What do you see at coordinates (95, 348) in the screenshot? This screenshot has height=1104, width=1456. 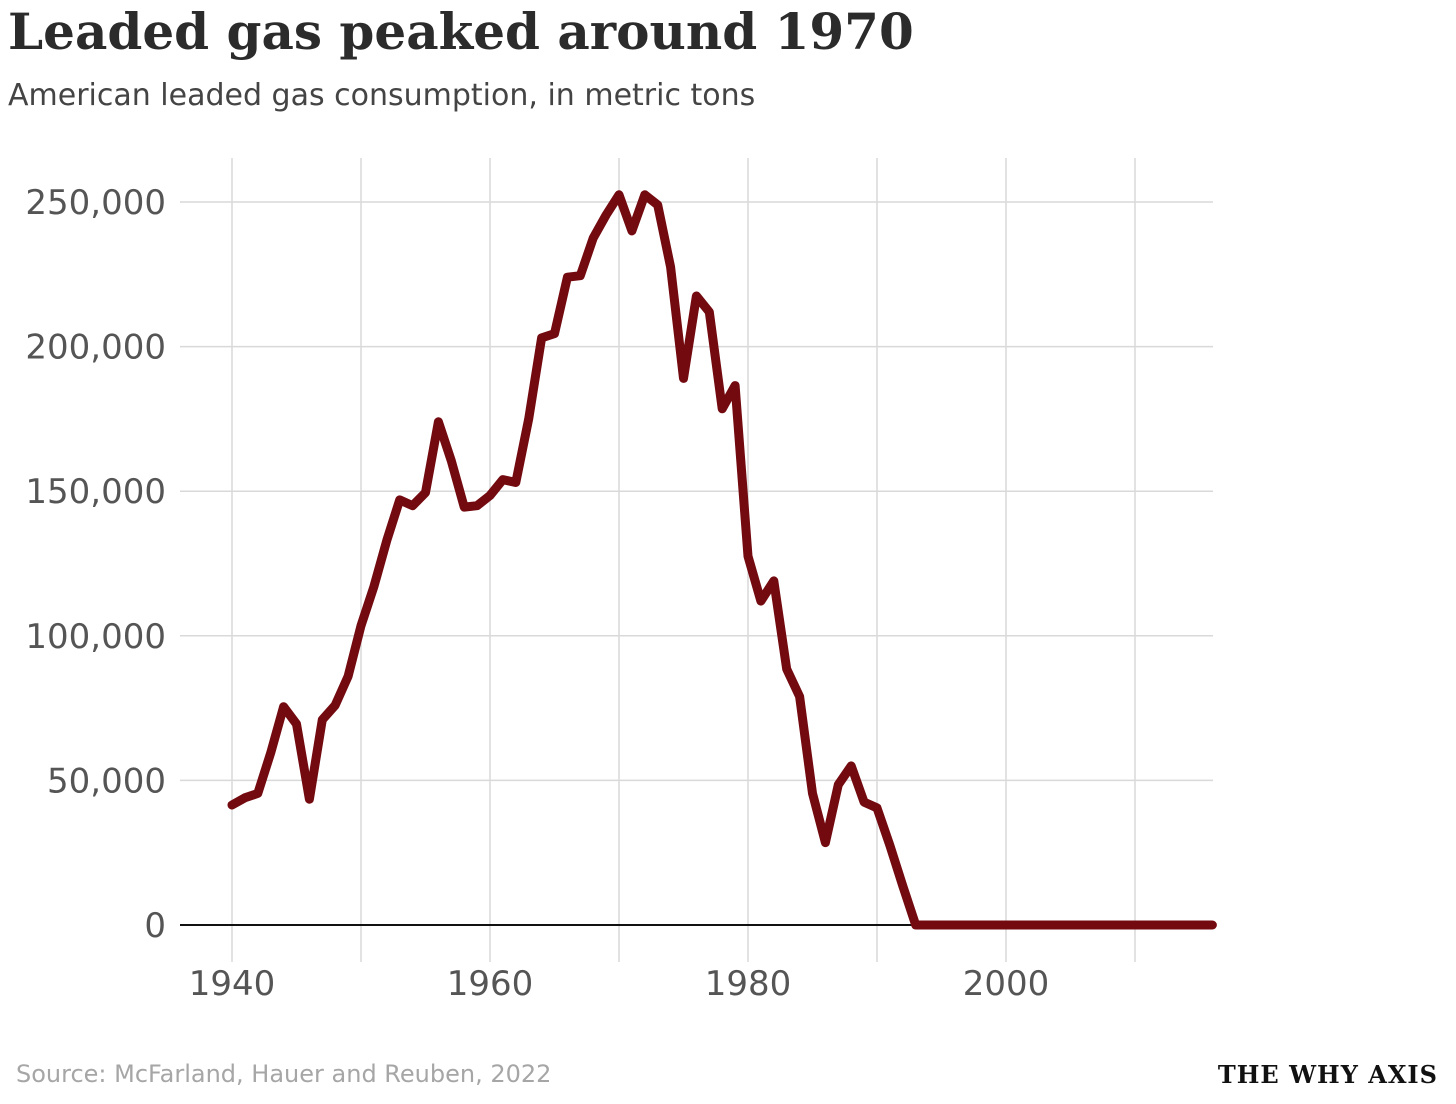 I see `y-tick-label: 200,000` at bounding box center [95, 348].